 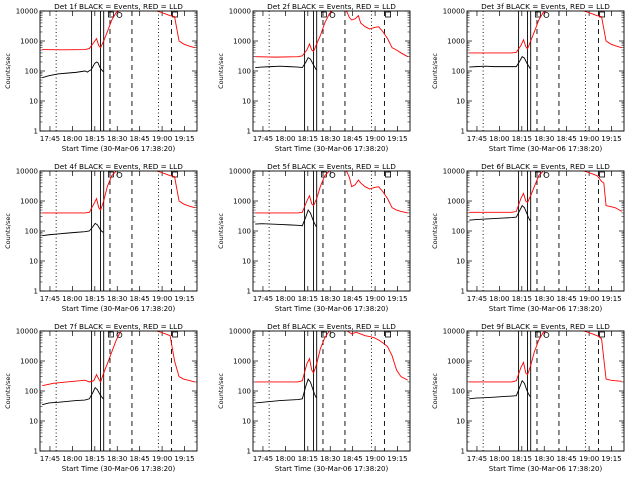 I want to click on panel-title: Det 3f BLACK = Events, RED = LLD, so click(x=545, y=6).